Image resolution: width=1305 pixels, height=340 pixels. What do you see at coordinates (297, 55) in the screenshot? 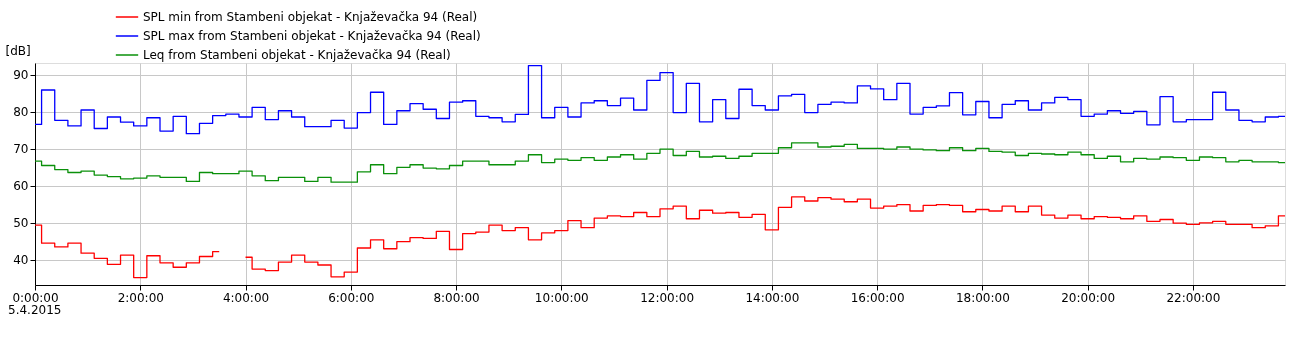
I see `legend-label: Leq from Stambeni objekat - Knjaževačka 94 (Real)` at bounding box center [297, 55].